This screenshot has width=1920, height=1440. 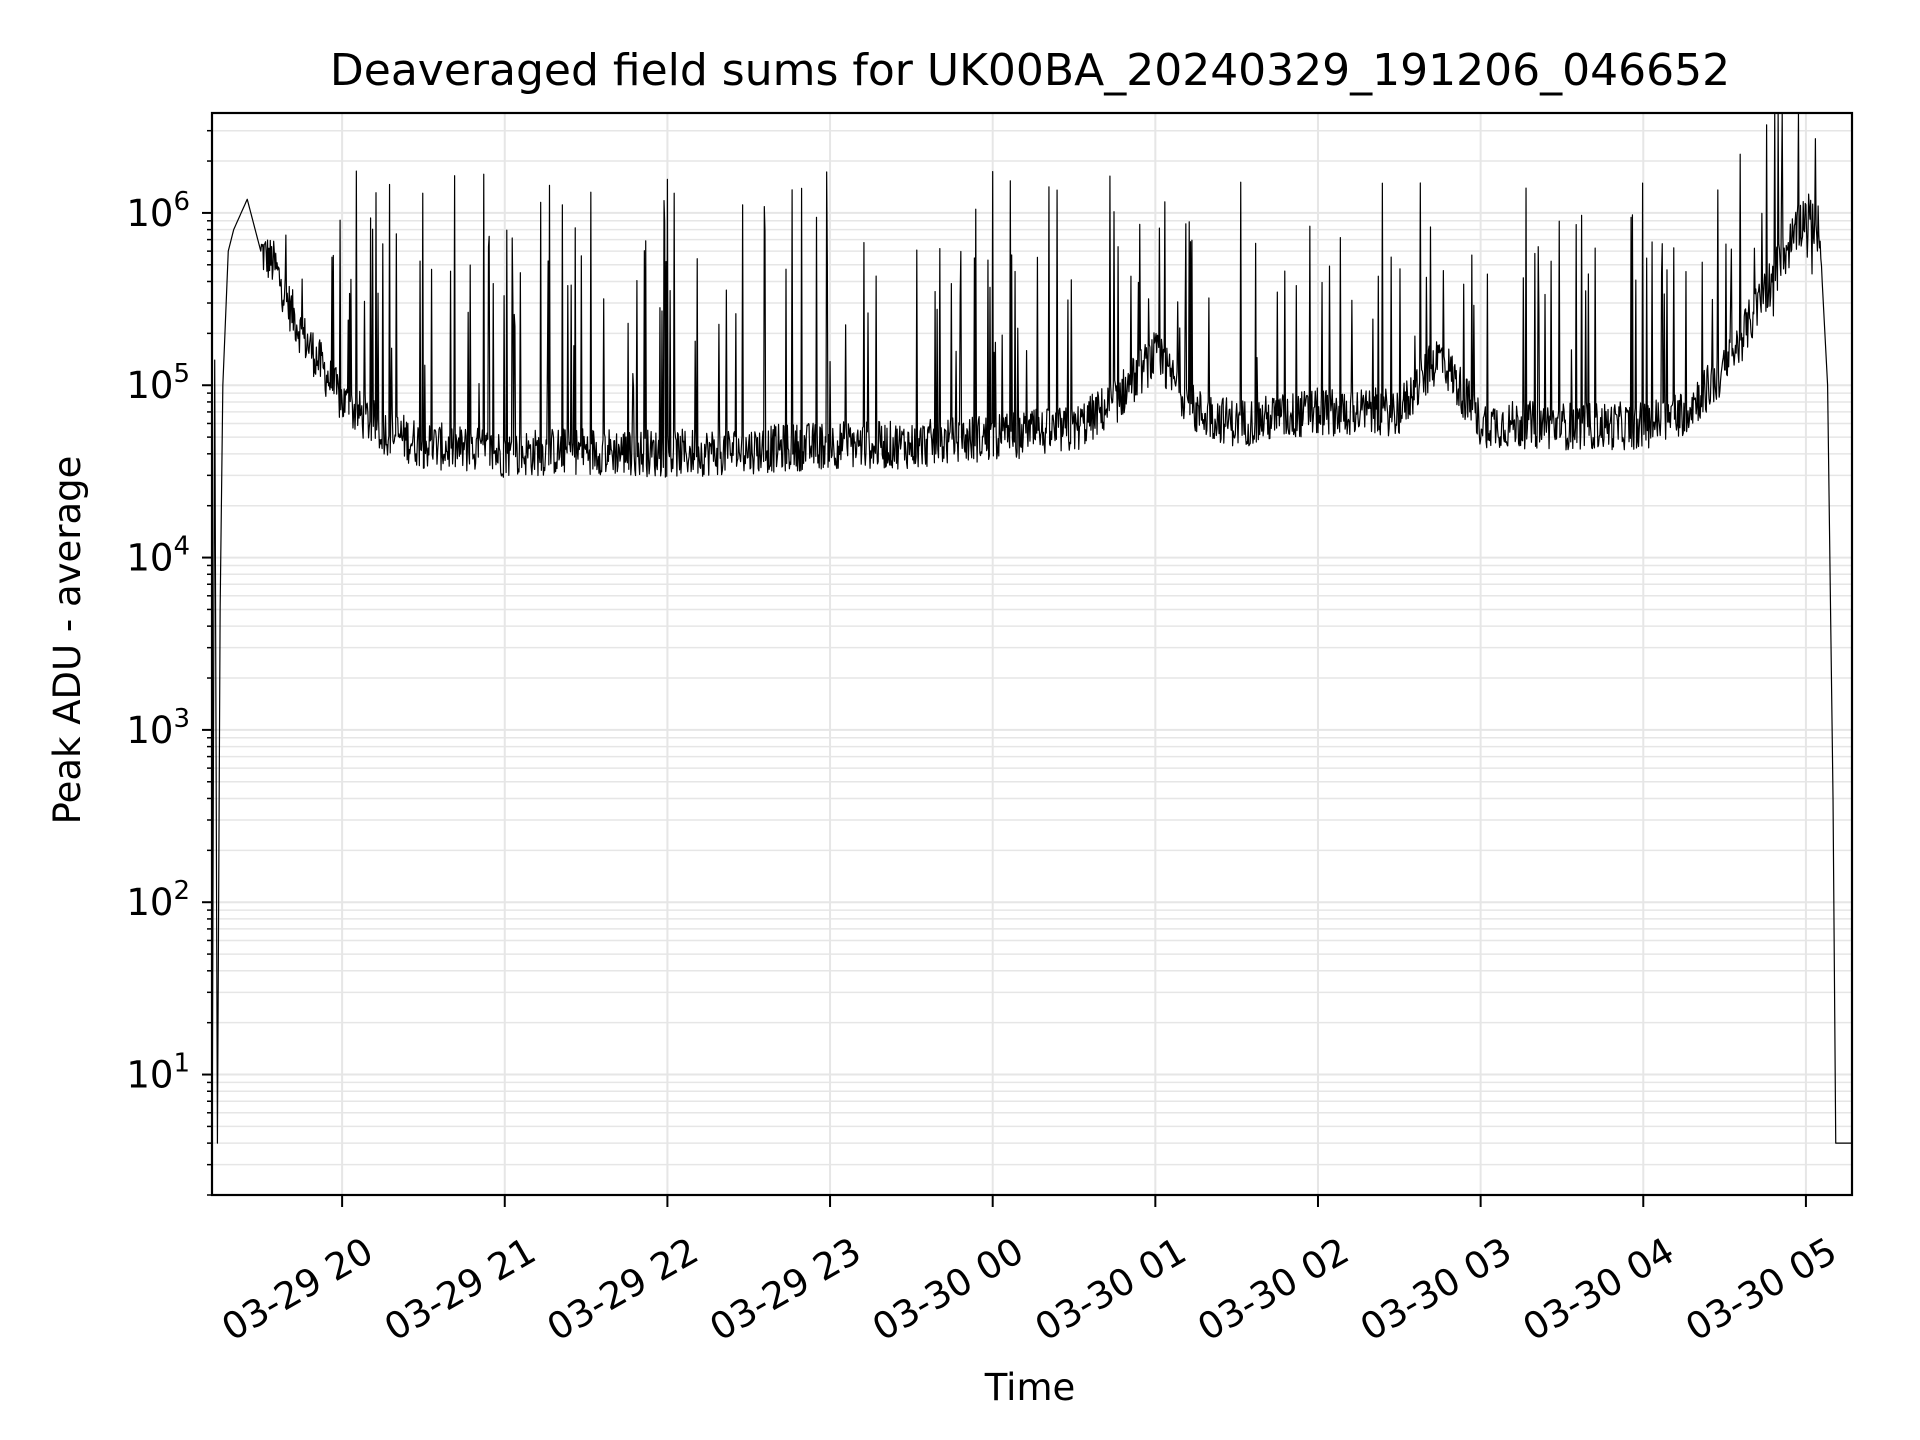 What do you see at coordinates (298, 1289) in the screenshot?
I see `x-tick-label: 03-29 20` at bounding box center [298, 1289].